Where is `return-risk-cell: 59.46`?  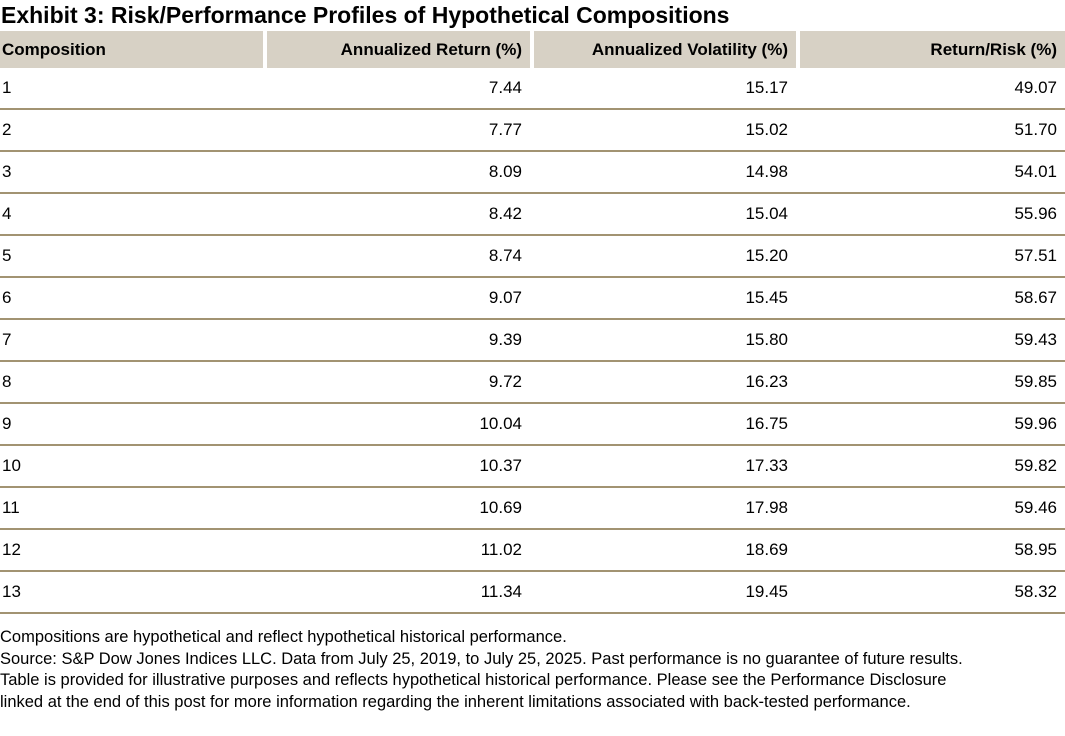 return-risk-cell: 59.46 is located at coordinates (930, 509).